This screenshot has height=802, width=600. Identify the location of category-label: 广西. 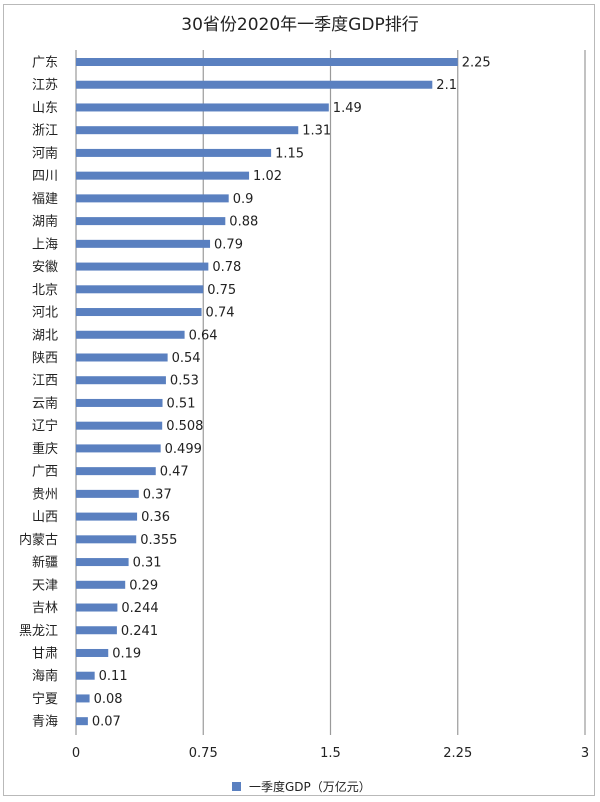
(45, 472).